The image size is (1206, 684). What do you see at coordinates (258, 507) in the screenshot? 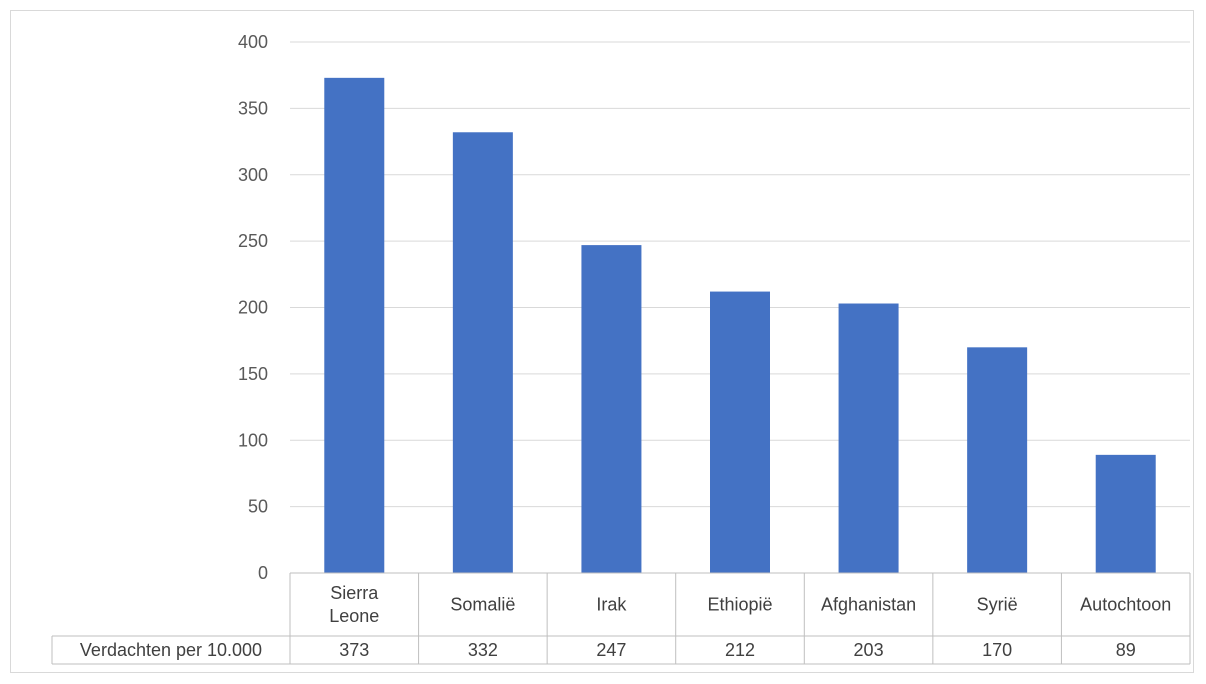
I see `y-tick-label: 50` at bounding box center [258, 507].